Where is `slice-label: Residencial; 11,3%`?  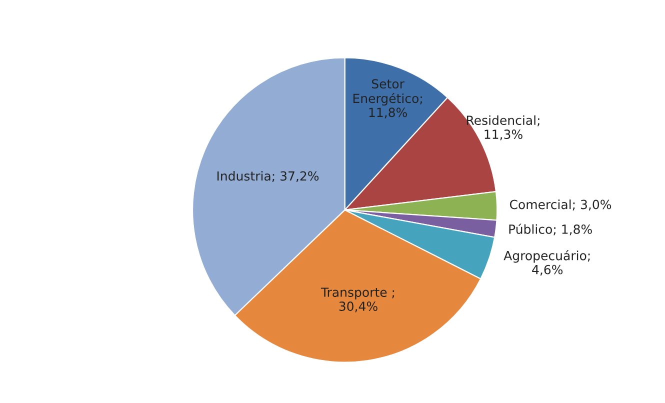
slice-label: Residencial; 11,3% is located at coordinates (503, 127).